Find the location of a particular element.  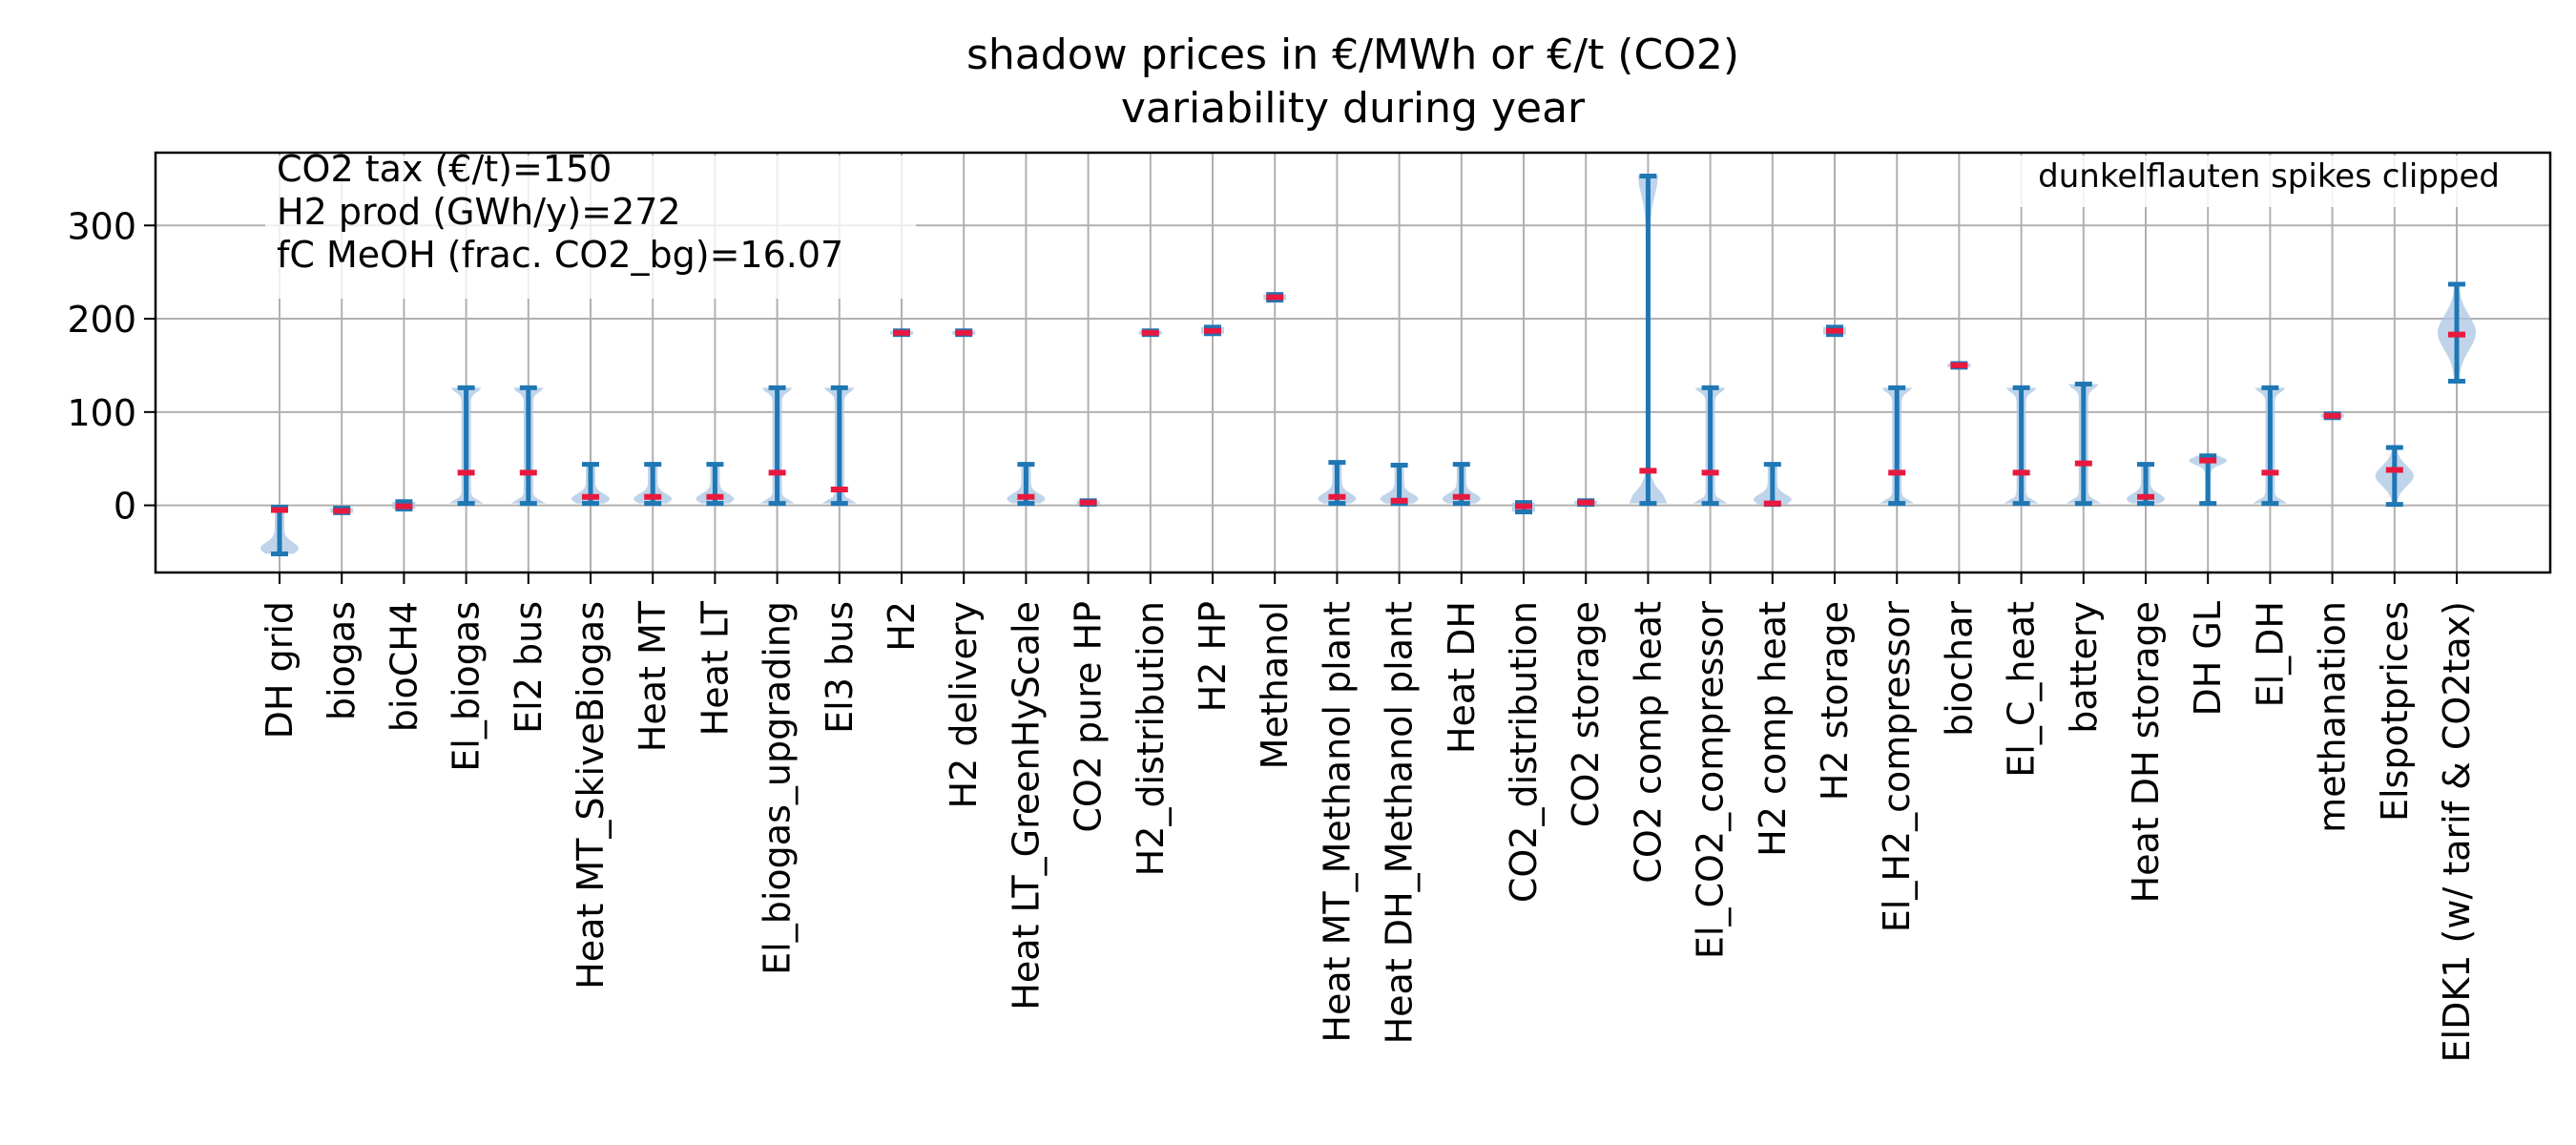

info-line: CO2 tax (€/t)=150 is located at coordinates (444, 169).